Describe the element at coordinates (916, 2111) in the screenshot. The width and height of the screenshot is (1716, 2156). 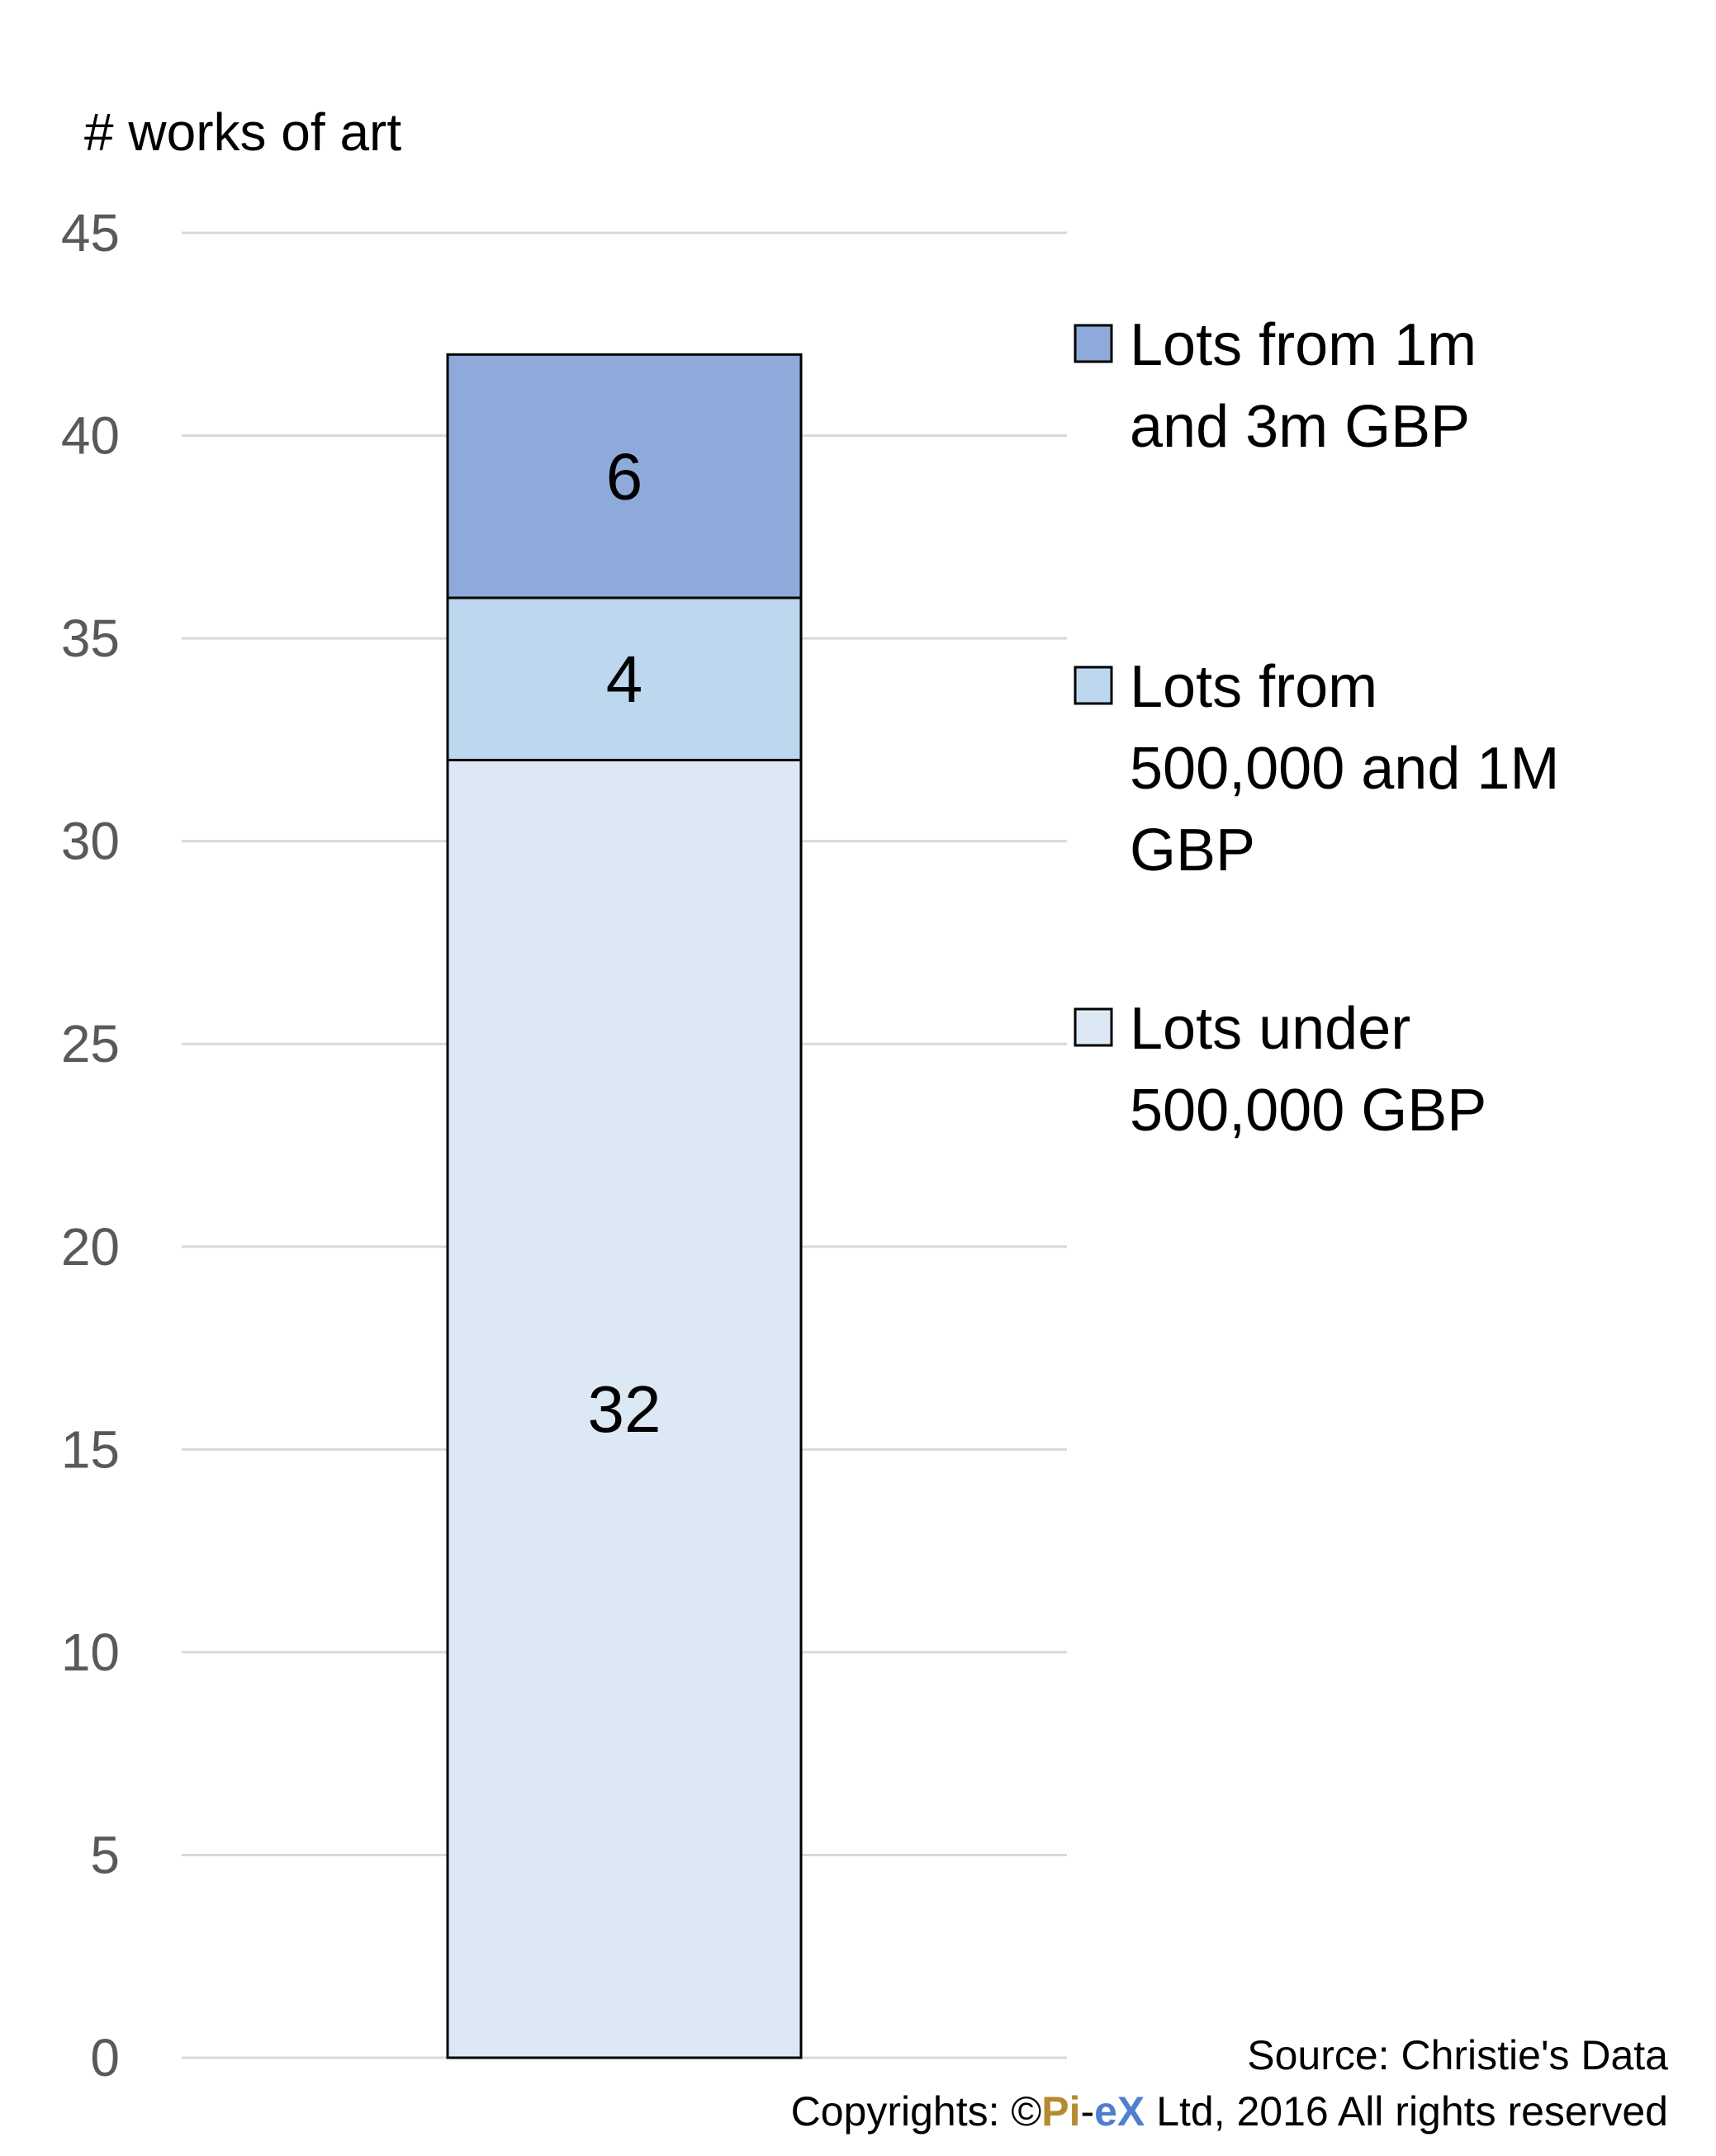
I see `copyright-prefix: Copyrights: ©` at that location.